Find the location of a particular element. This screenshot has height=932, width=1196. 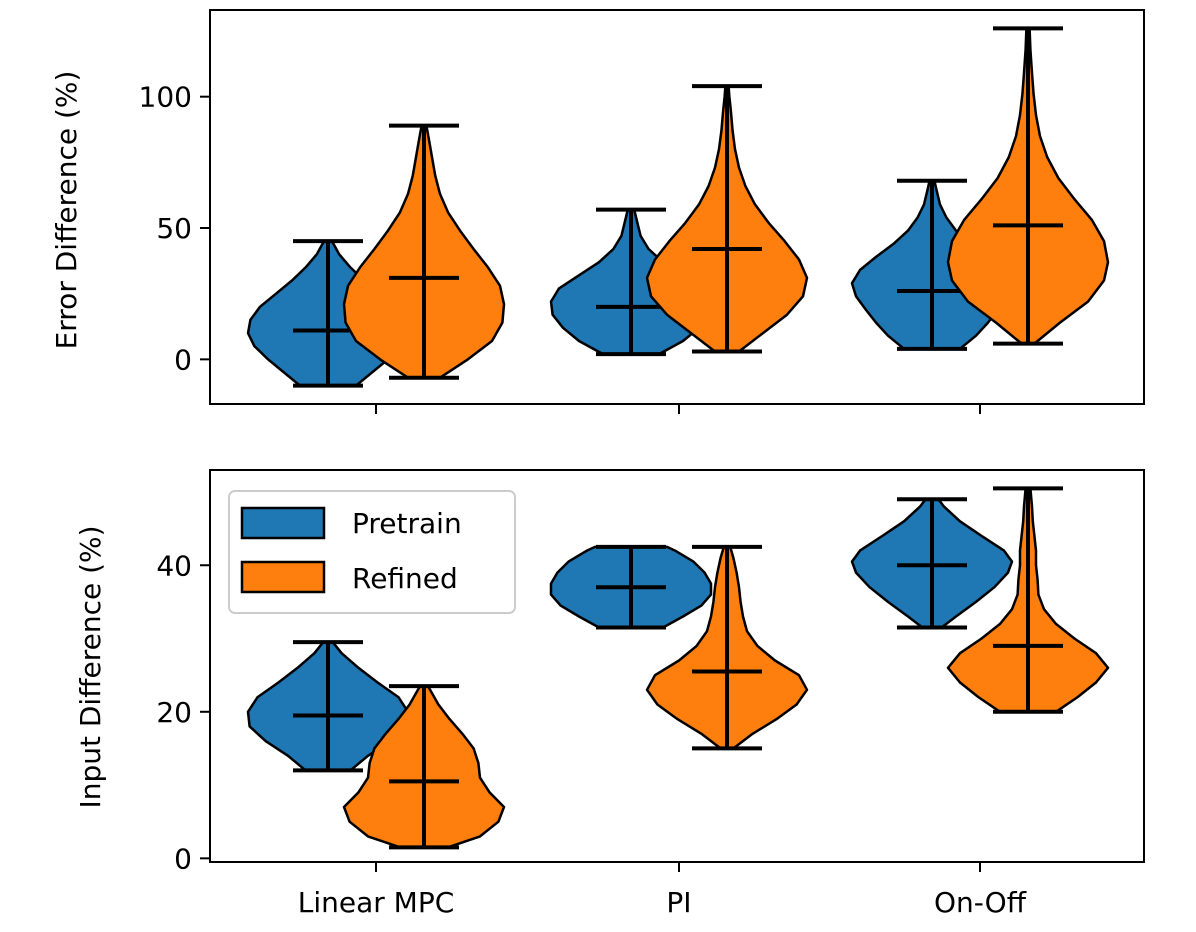

legend-label-pretrain: Pretrain is located at coordinates (407, 523).